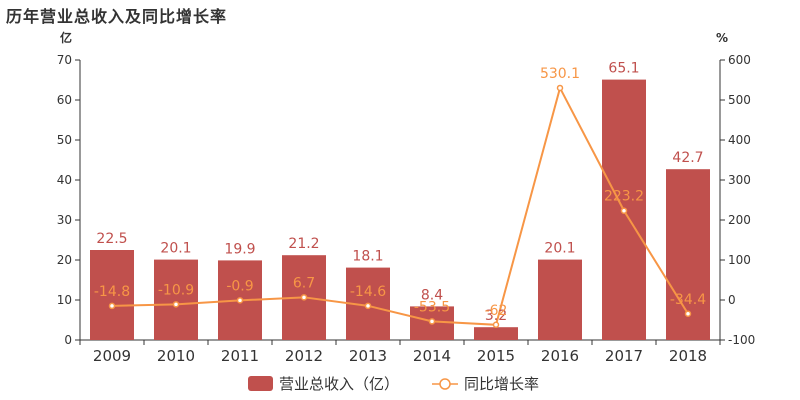 The height and width of the screenshot is (400, 800). What do you see at coordinates (560, 74) in the screenshot?
I see `growth-value-label: 530.1` at bounding box center [560, 74].